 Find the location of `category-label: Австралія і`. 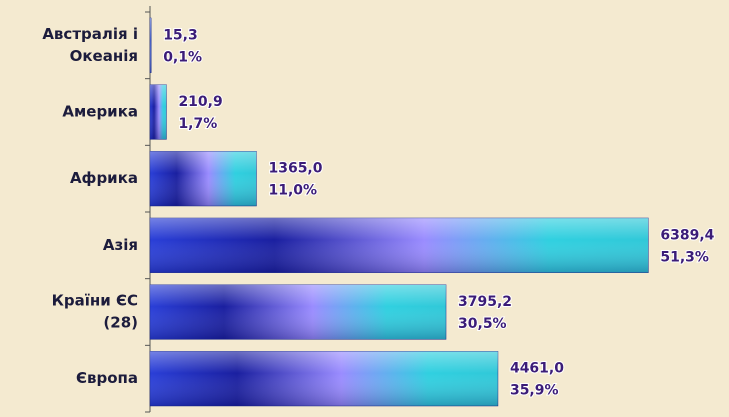

category-label: Австралія і is located at coordinates (90, 34).